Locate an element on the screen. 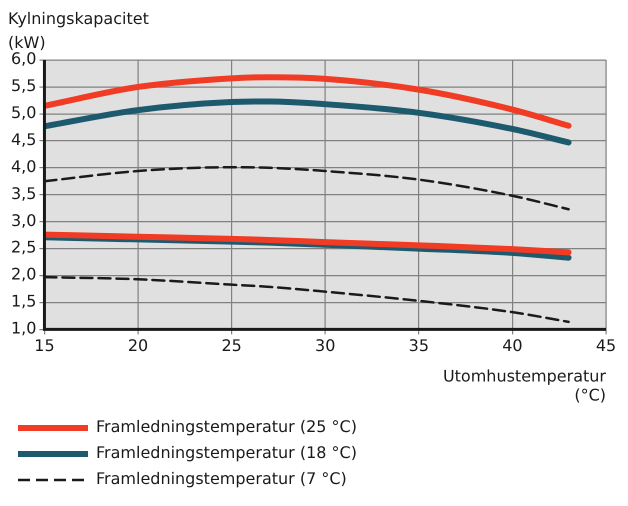  y-tick-label: 3,5 is located at coordinates (23, 193).